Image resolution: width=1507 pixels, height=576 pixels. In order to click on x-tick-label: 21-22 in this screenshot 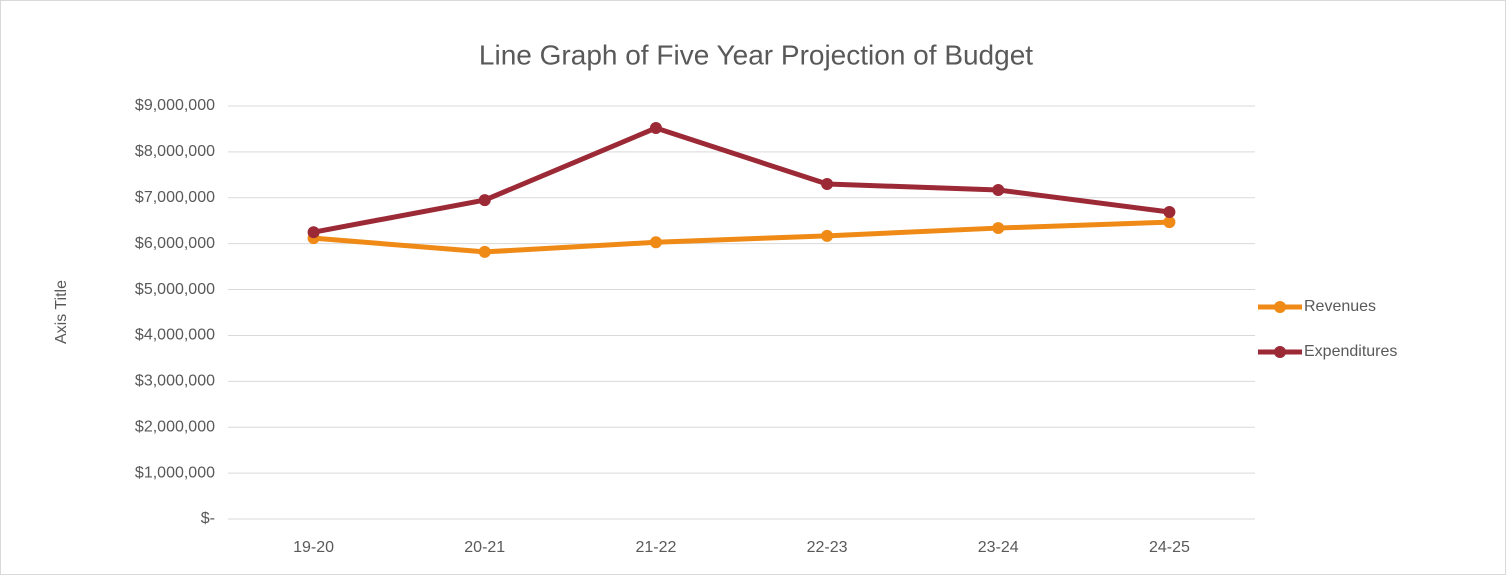, I will do `click(655, 547)`.